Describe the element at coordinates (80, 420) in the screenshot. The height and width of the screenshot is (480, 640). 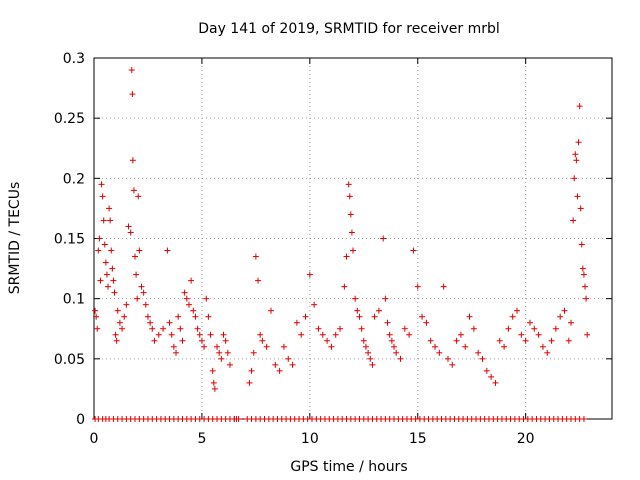
I see `y-tick-label: 0` at that location.